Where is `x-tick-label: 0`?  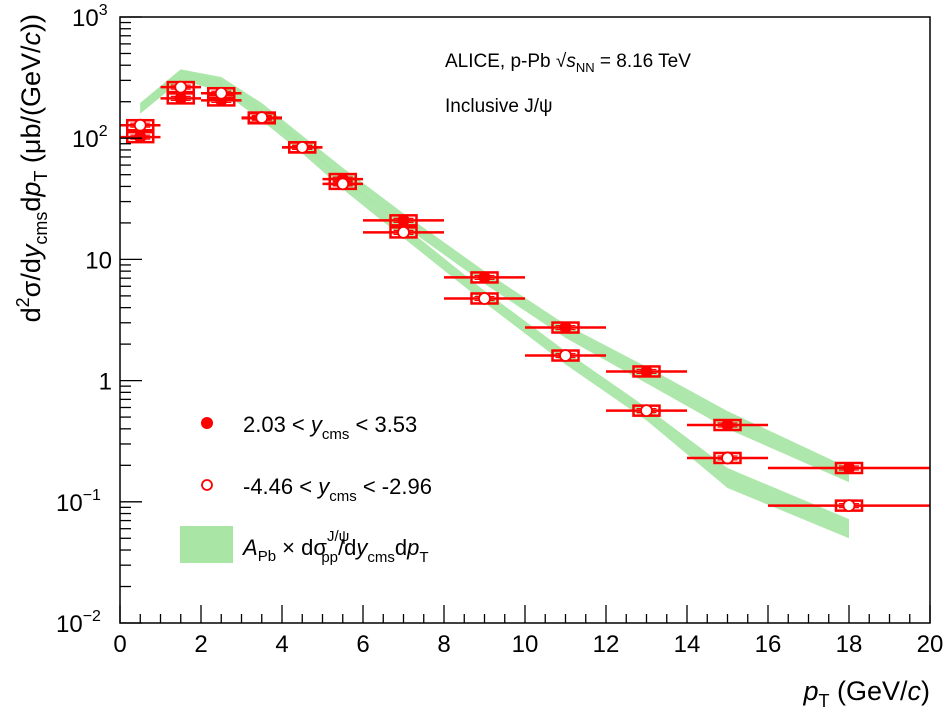 x-tick-label: 0 is located at coordinates (119, 644).